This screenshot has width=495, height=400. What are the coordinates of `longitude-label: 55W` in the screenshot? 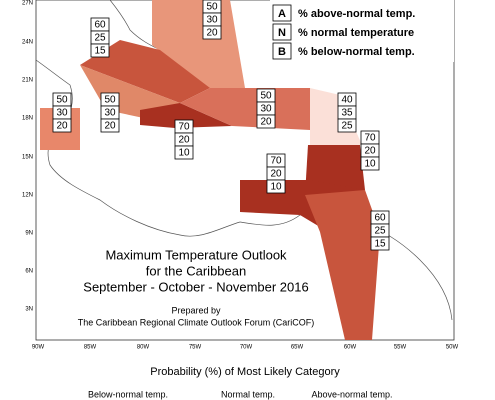 It's located at (400, 348).